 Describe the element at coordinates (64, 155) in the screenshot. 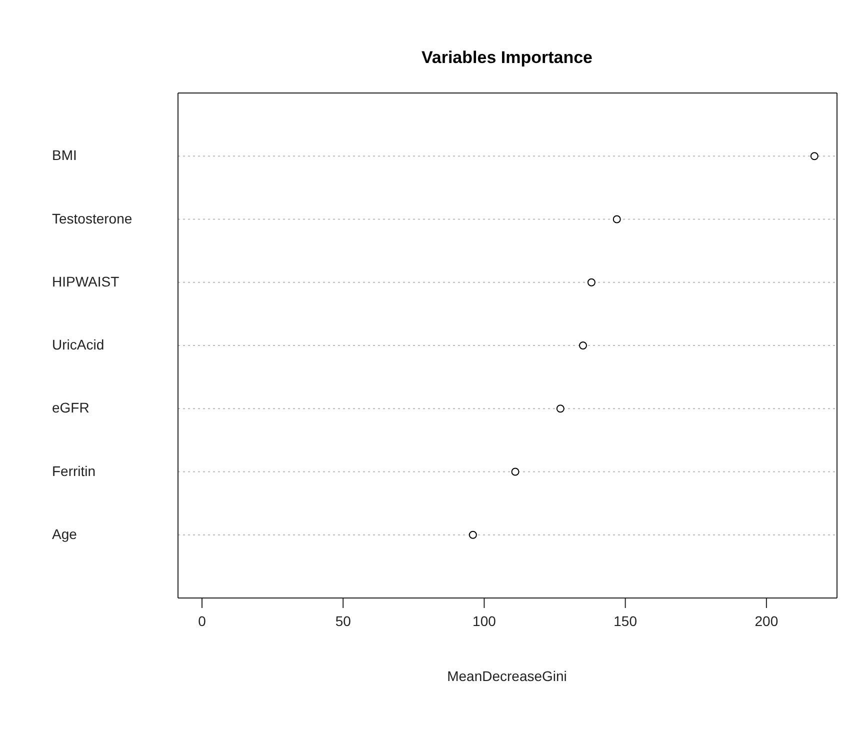

I see `y-tick-label: BMI` at that location.